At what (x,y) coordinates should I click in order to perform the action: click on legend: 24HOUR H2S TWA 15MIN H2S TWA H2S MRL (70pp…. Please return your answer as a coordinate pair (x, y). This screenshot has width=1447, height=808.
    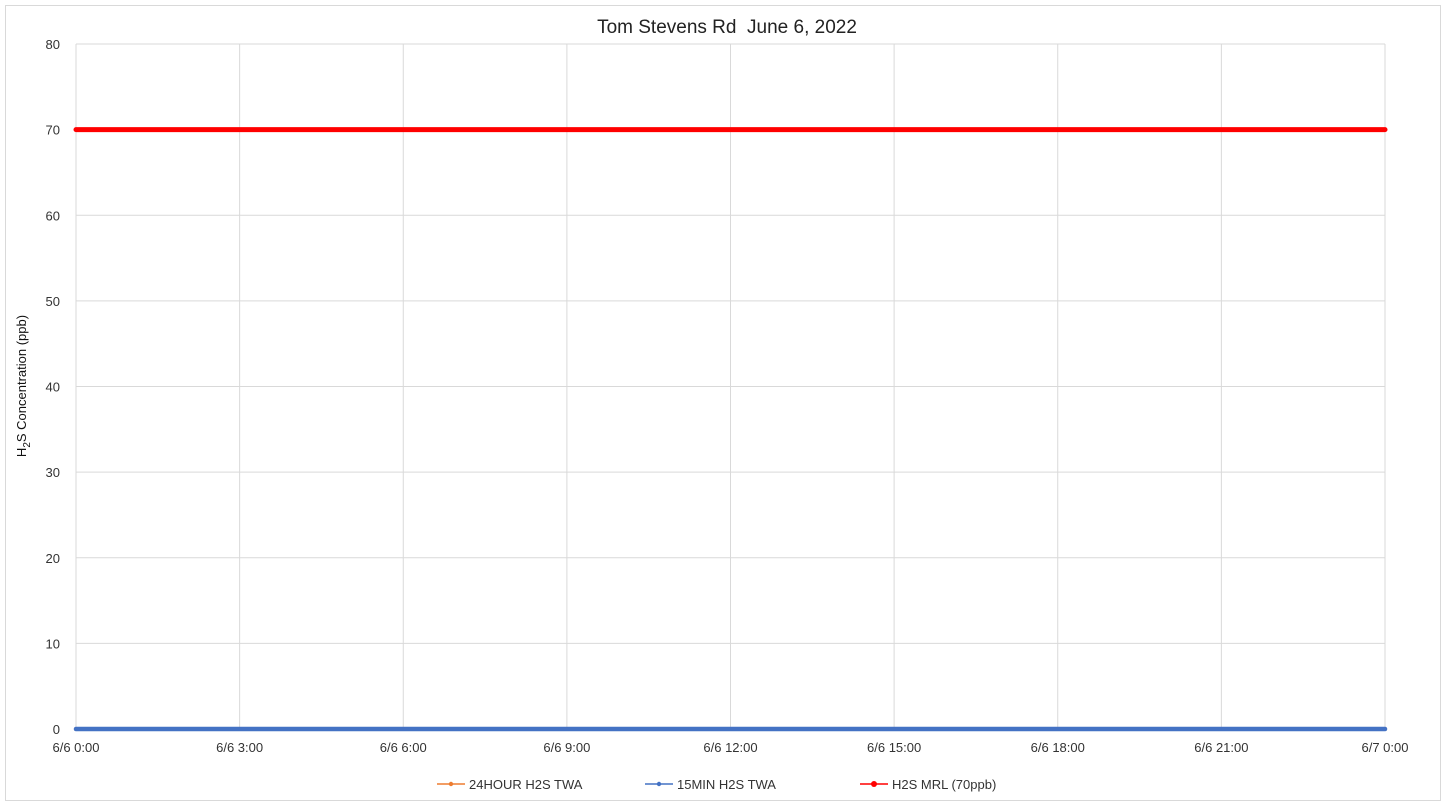
    Looking at the image, I should click on (716, 784).